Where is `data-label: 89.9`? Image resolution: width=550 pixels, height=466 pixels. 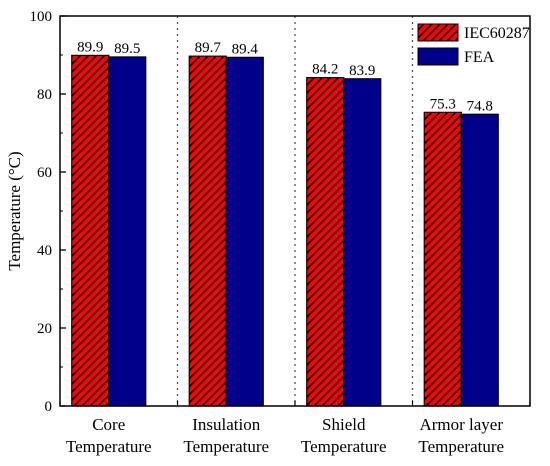 data-label: 89.9 is located at coordinates (90, 47).